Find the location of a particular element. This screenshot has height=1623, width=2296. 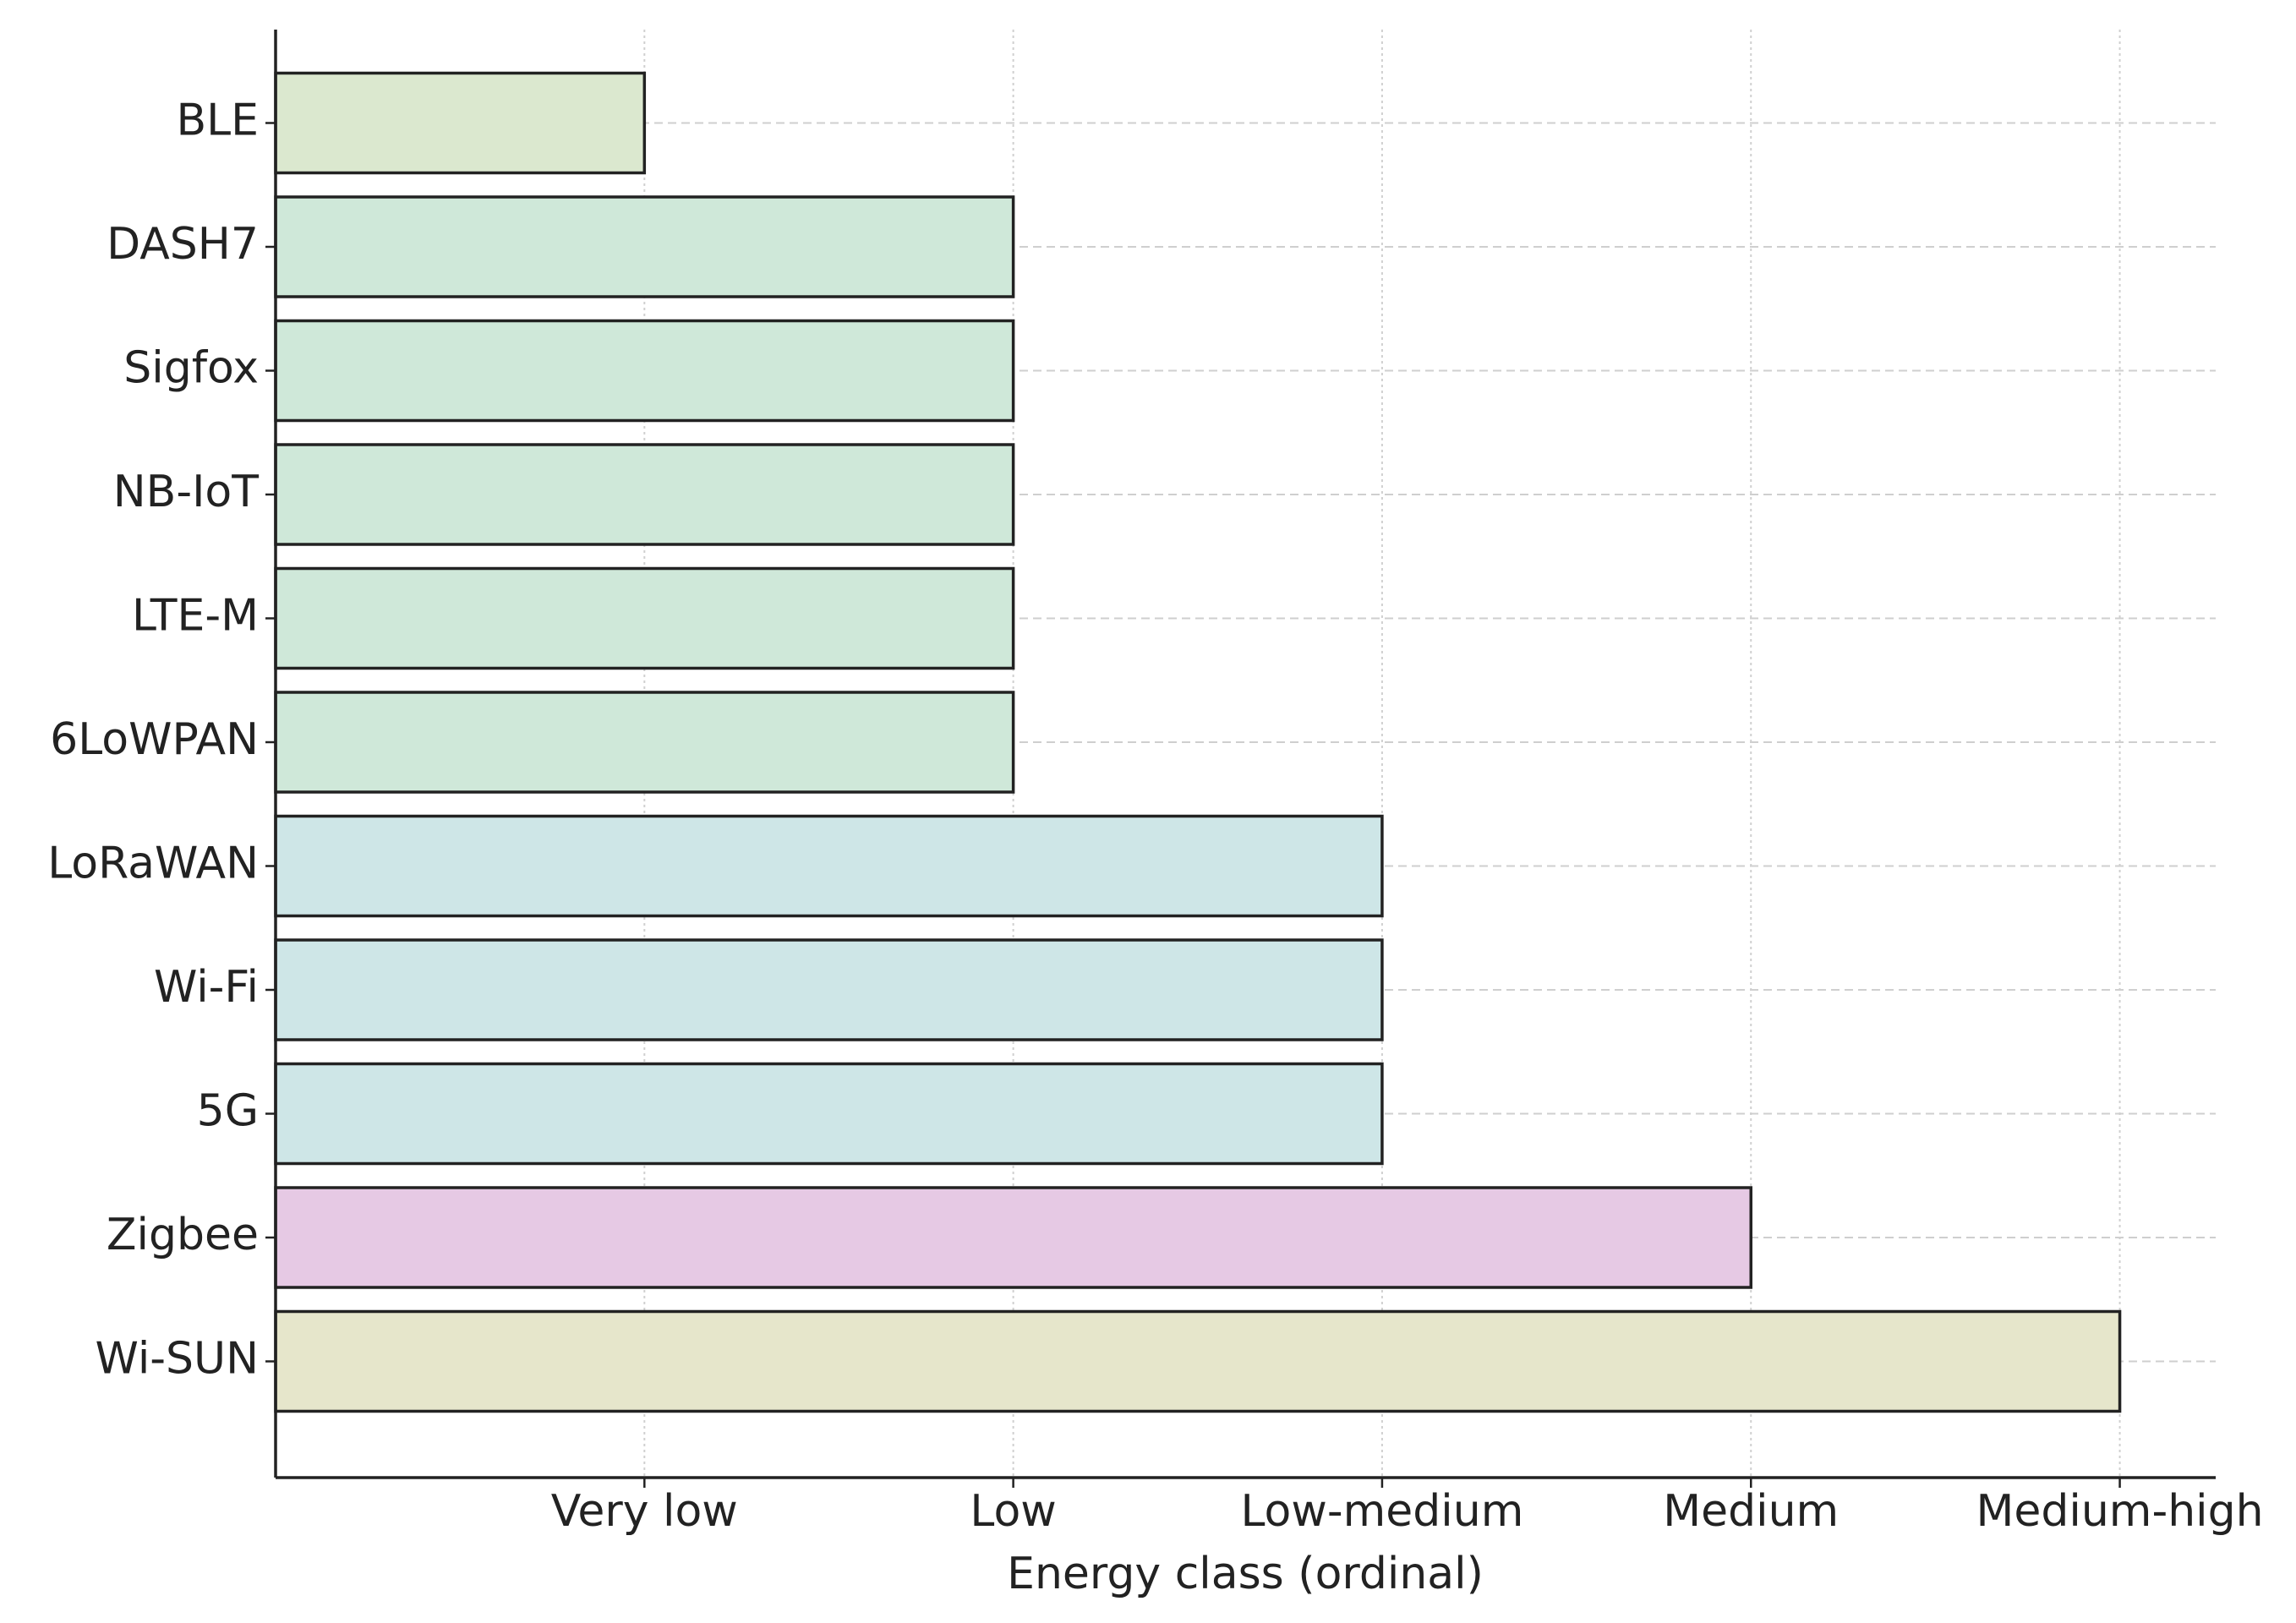

y-tick-label: DASH7 is located at coordinates (183, 244).